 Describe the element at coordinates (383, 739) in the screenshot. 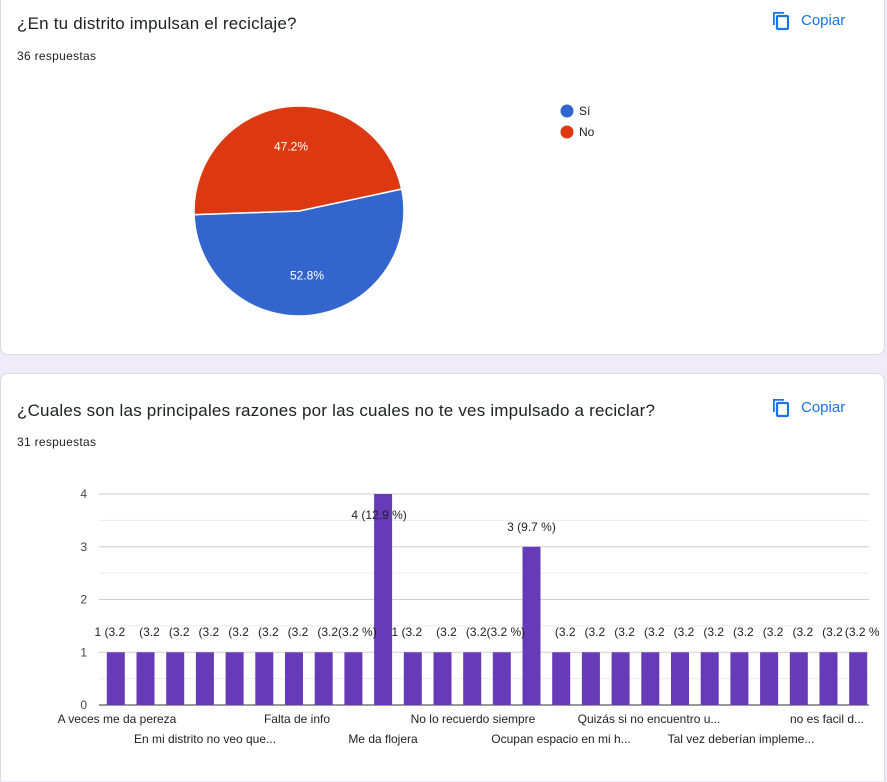

I see `x-tick-label: Me da flojera` at that location.